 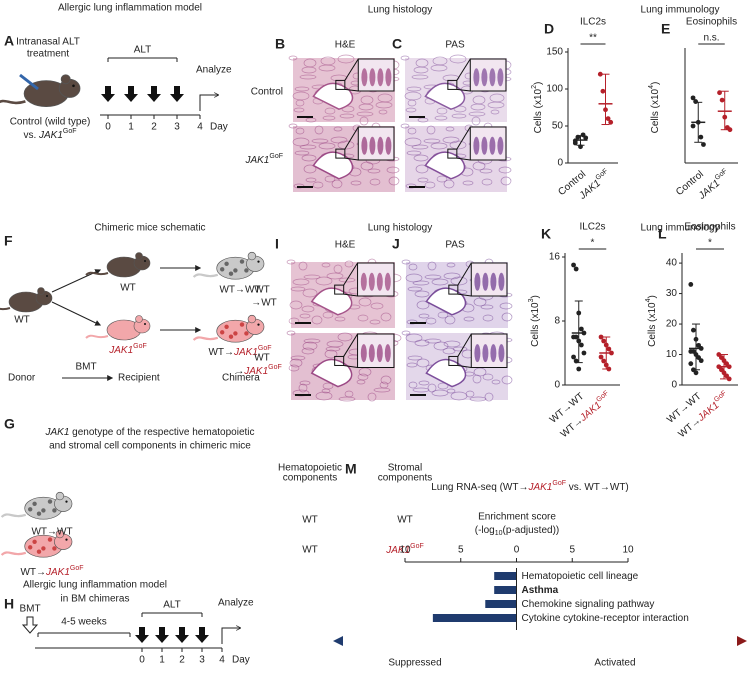 I want to click on panel-title: Chimeric mice schematic, so click(x=149, y=228).